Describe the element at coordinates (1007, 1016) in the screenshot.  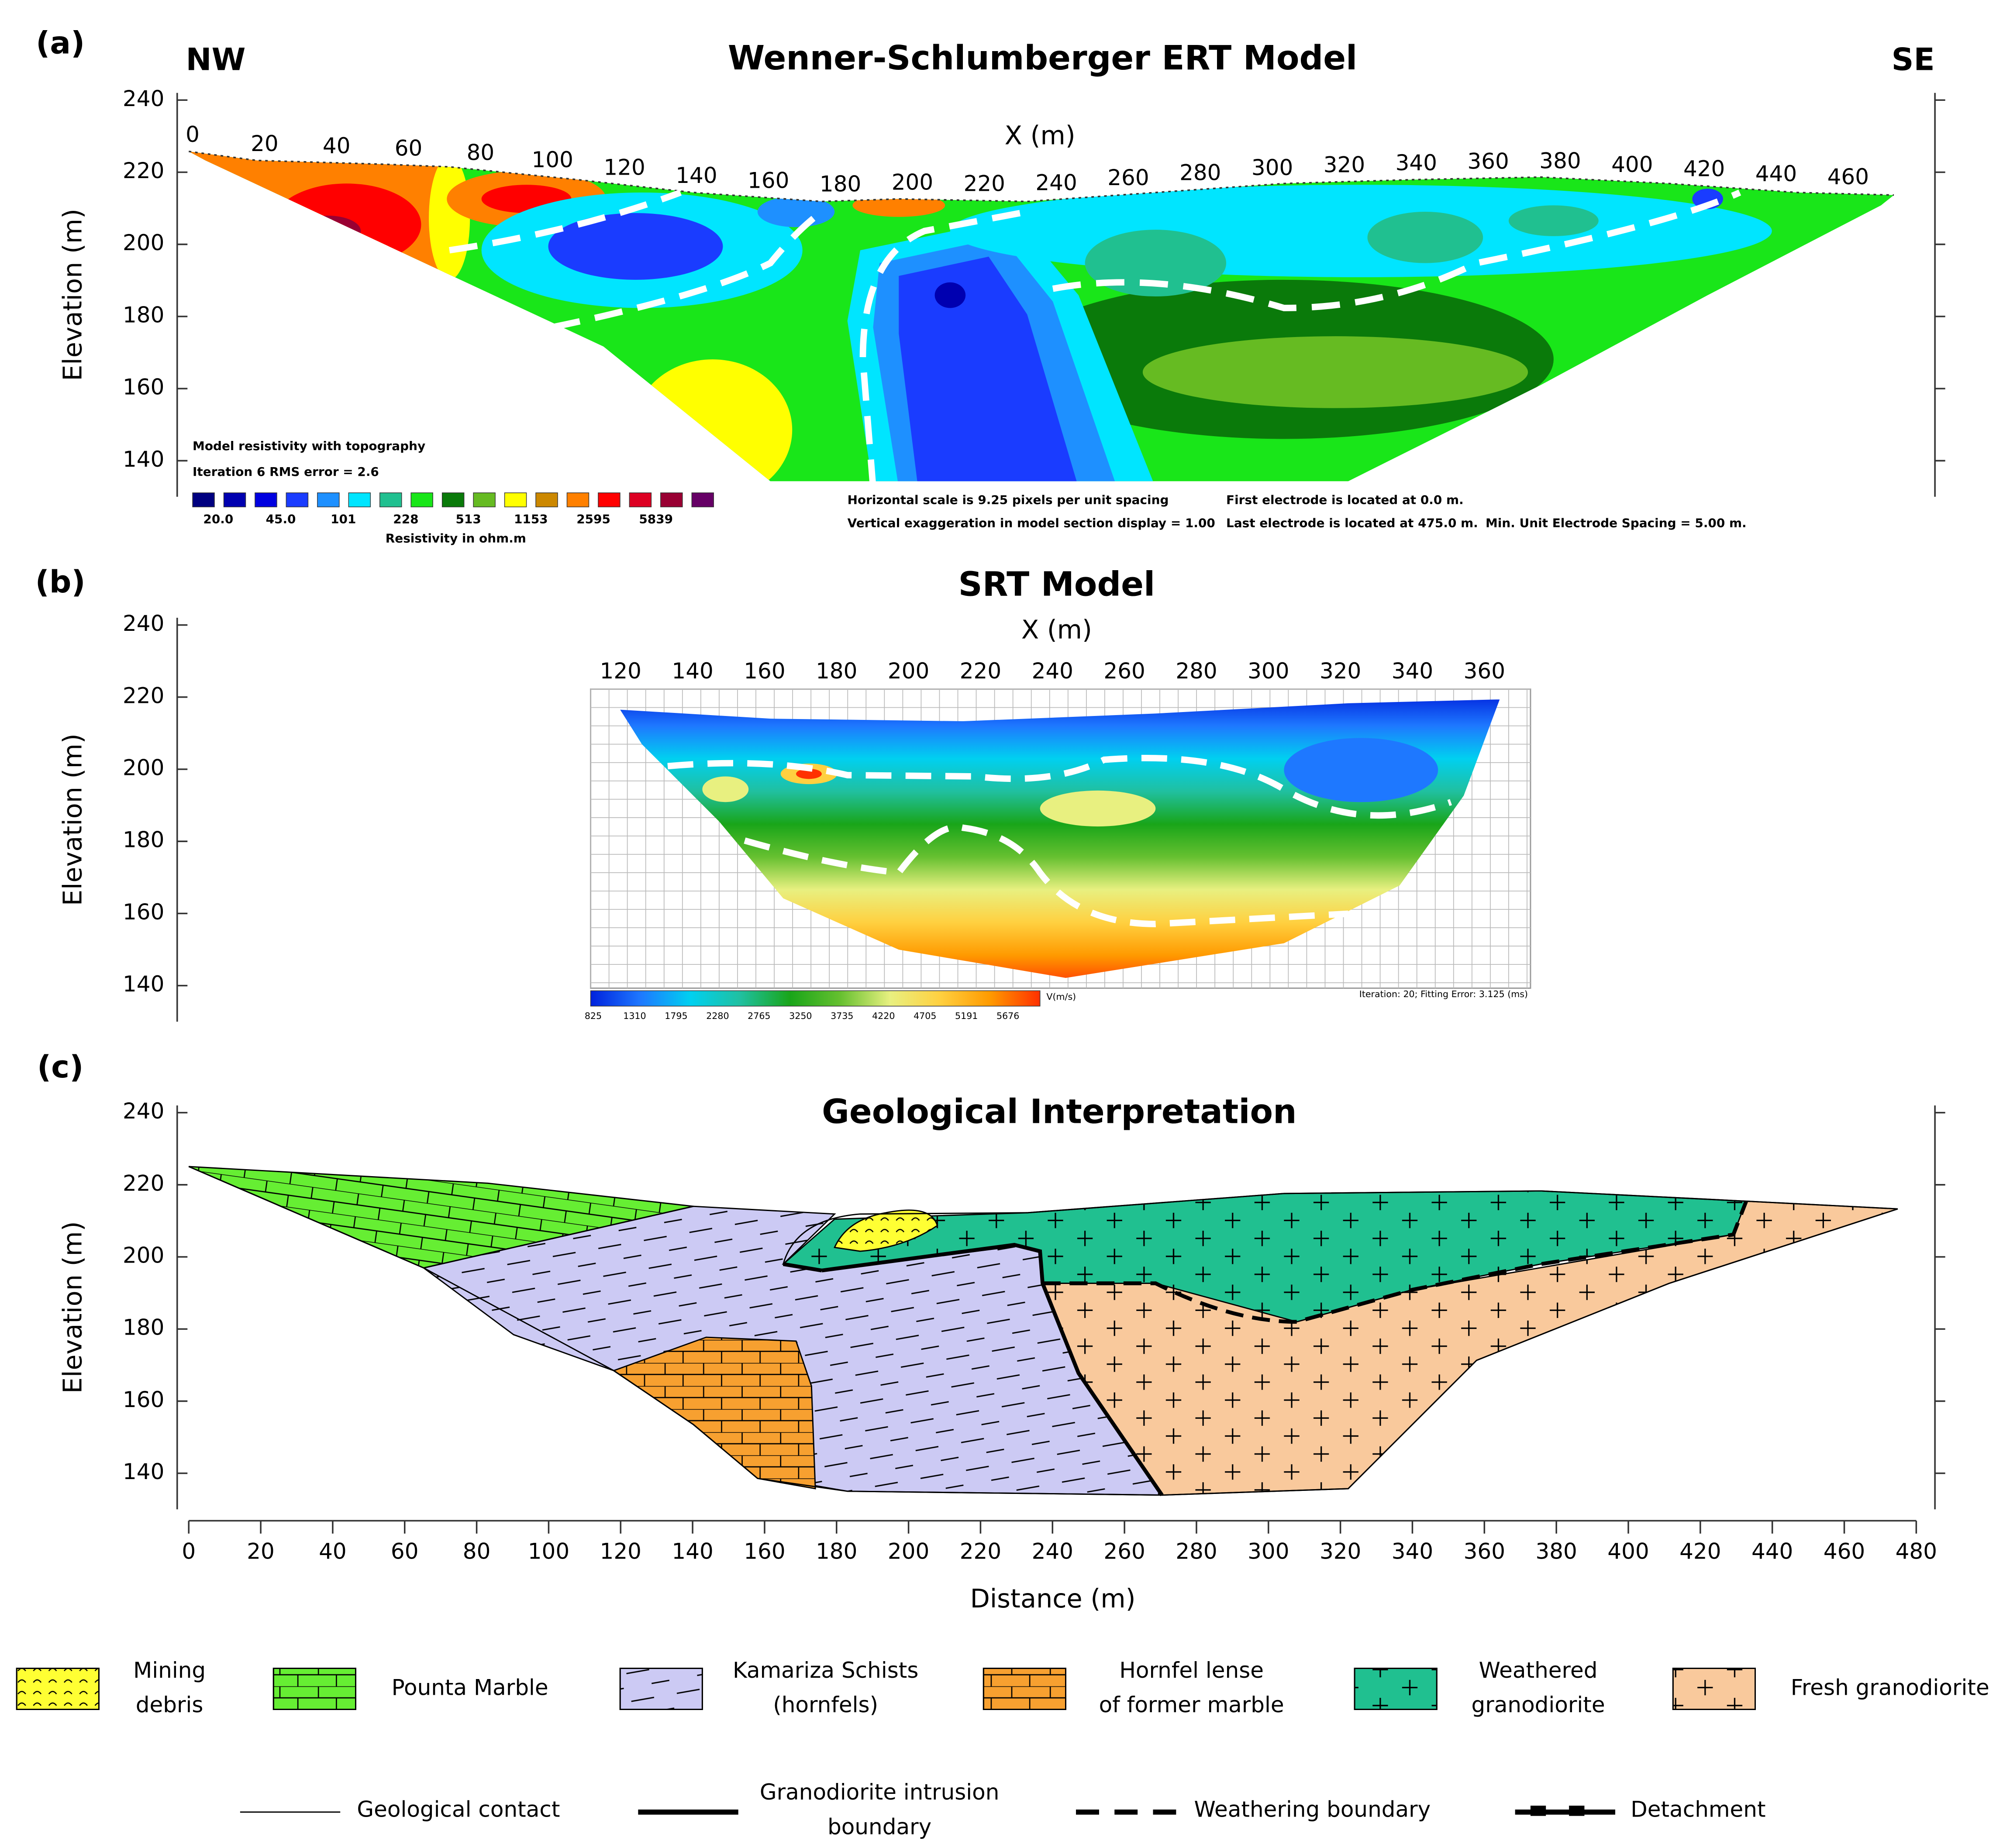
I see `colorbar-label: 5676` at that location.